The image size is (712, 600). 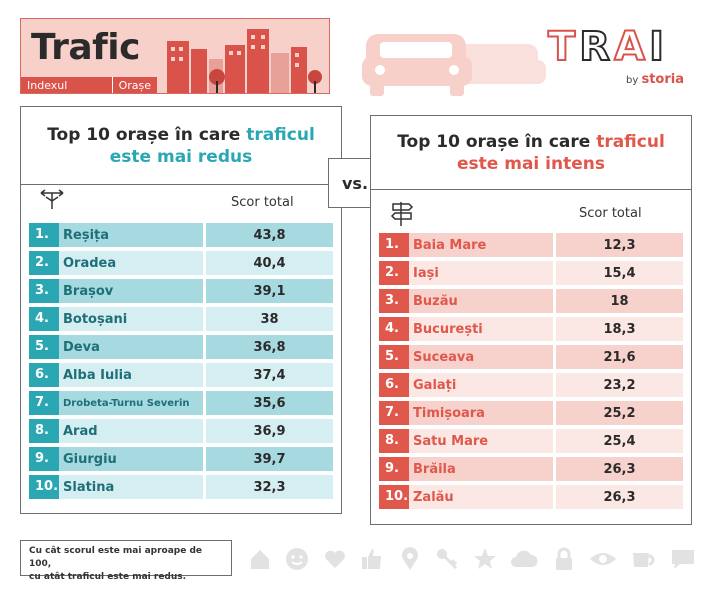 What do you see at coordinates (662, 79) in the screenshot?
I see `logo-brand: storia` at bounding box center [662, 79].